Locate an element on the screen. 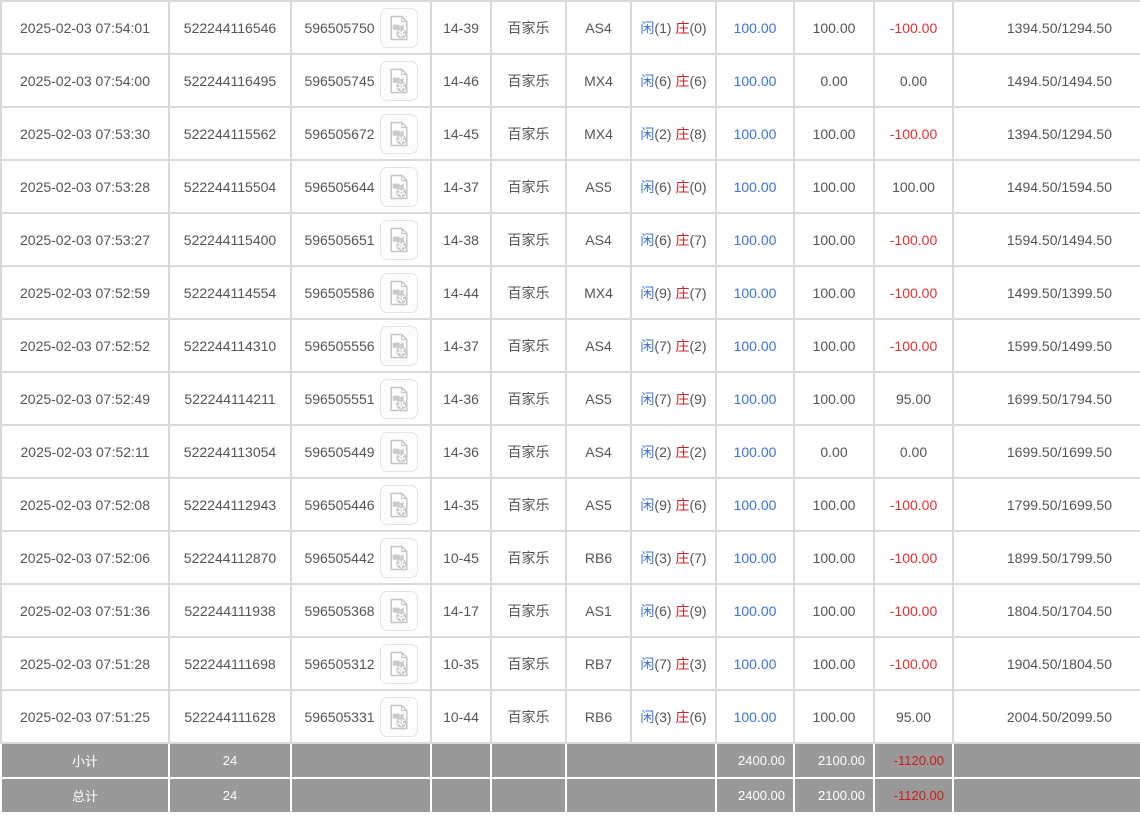 The width and height of the screenshot is (1140, 825). cell-result: 闲(6) 庄(6) is located at coordinates (673, 80).